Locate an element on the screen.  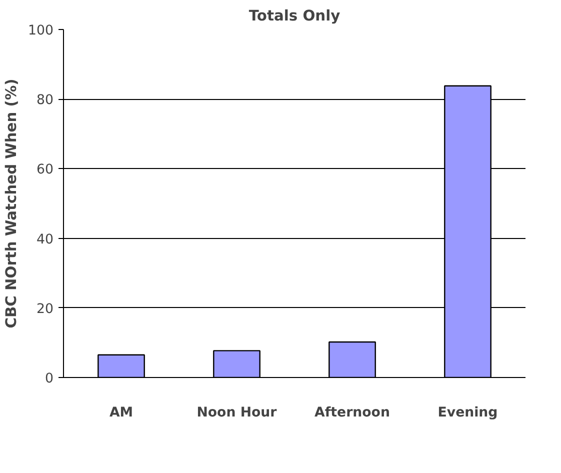
x-tick-label: Evening is located at coordinates (468, 413).